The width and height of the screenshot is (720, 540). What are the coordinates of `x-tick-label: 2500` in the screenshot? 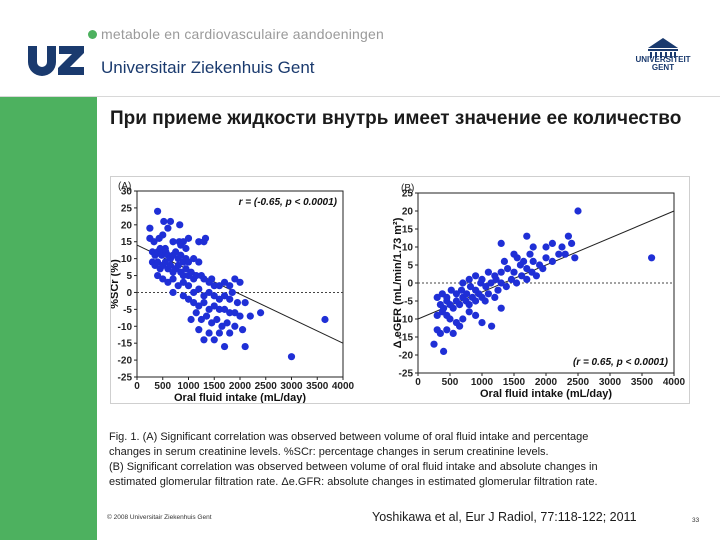 It's located at (266, 386).